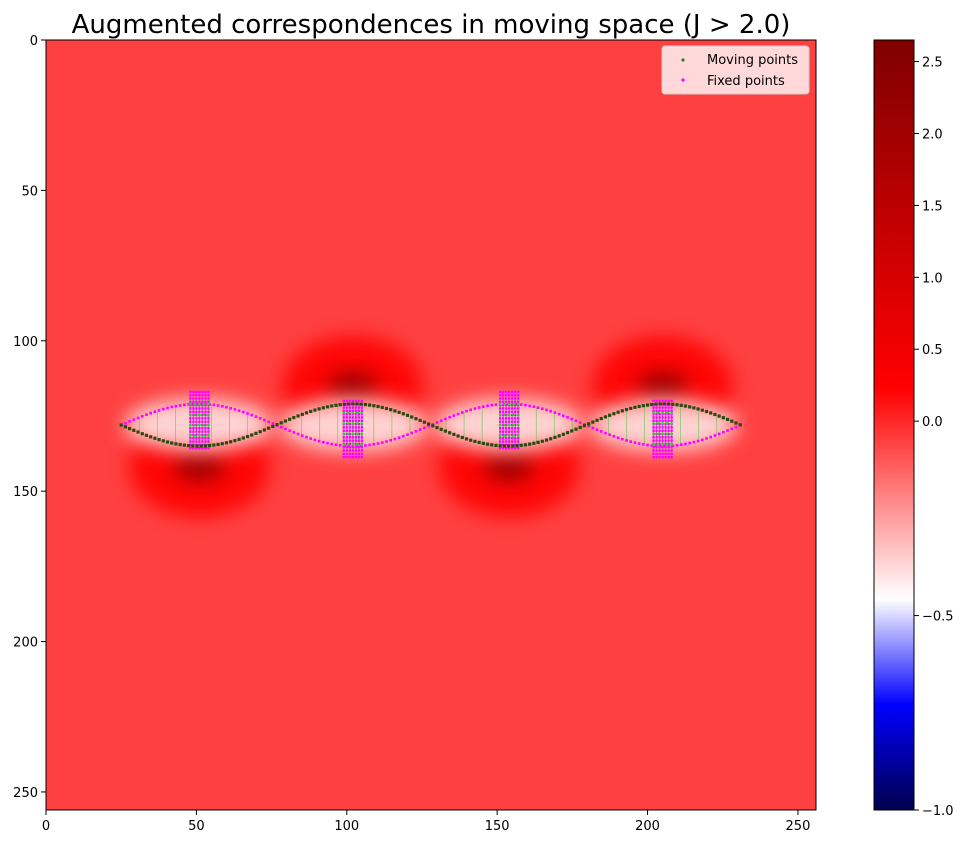 The height and width of the screenshot is (844, 966). What do you see at coordinates (662, 385) in the screenshot?
I see `high-value-core` at bounding box center [662, 385].